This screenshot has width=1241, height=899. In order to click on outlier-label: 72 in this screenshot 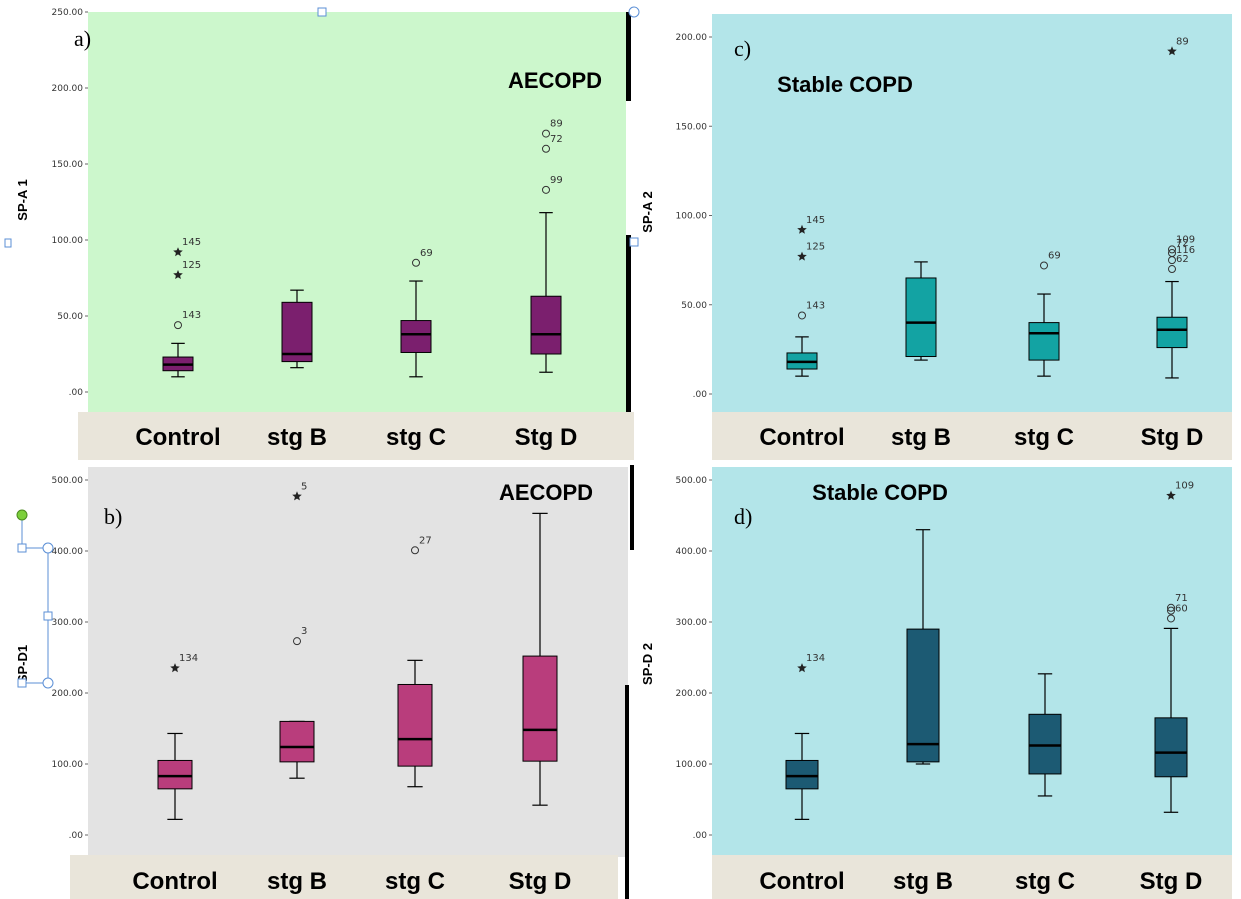, I will do `click(556, 139)`.